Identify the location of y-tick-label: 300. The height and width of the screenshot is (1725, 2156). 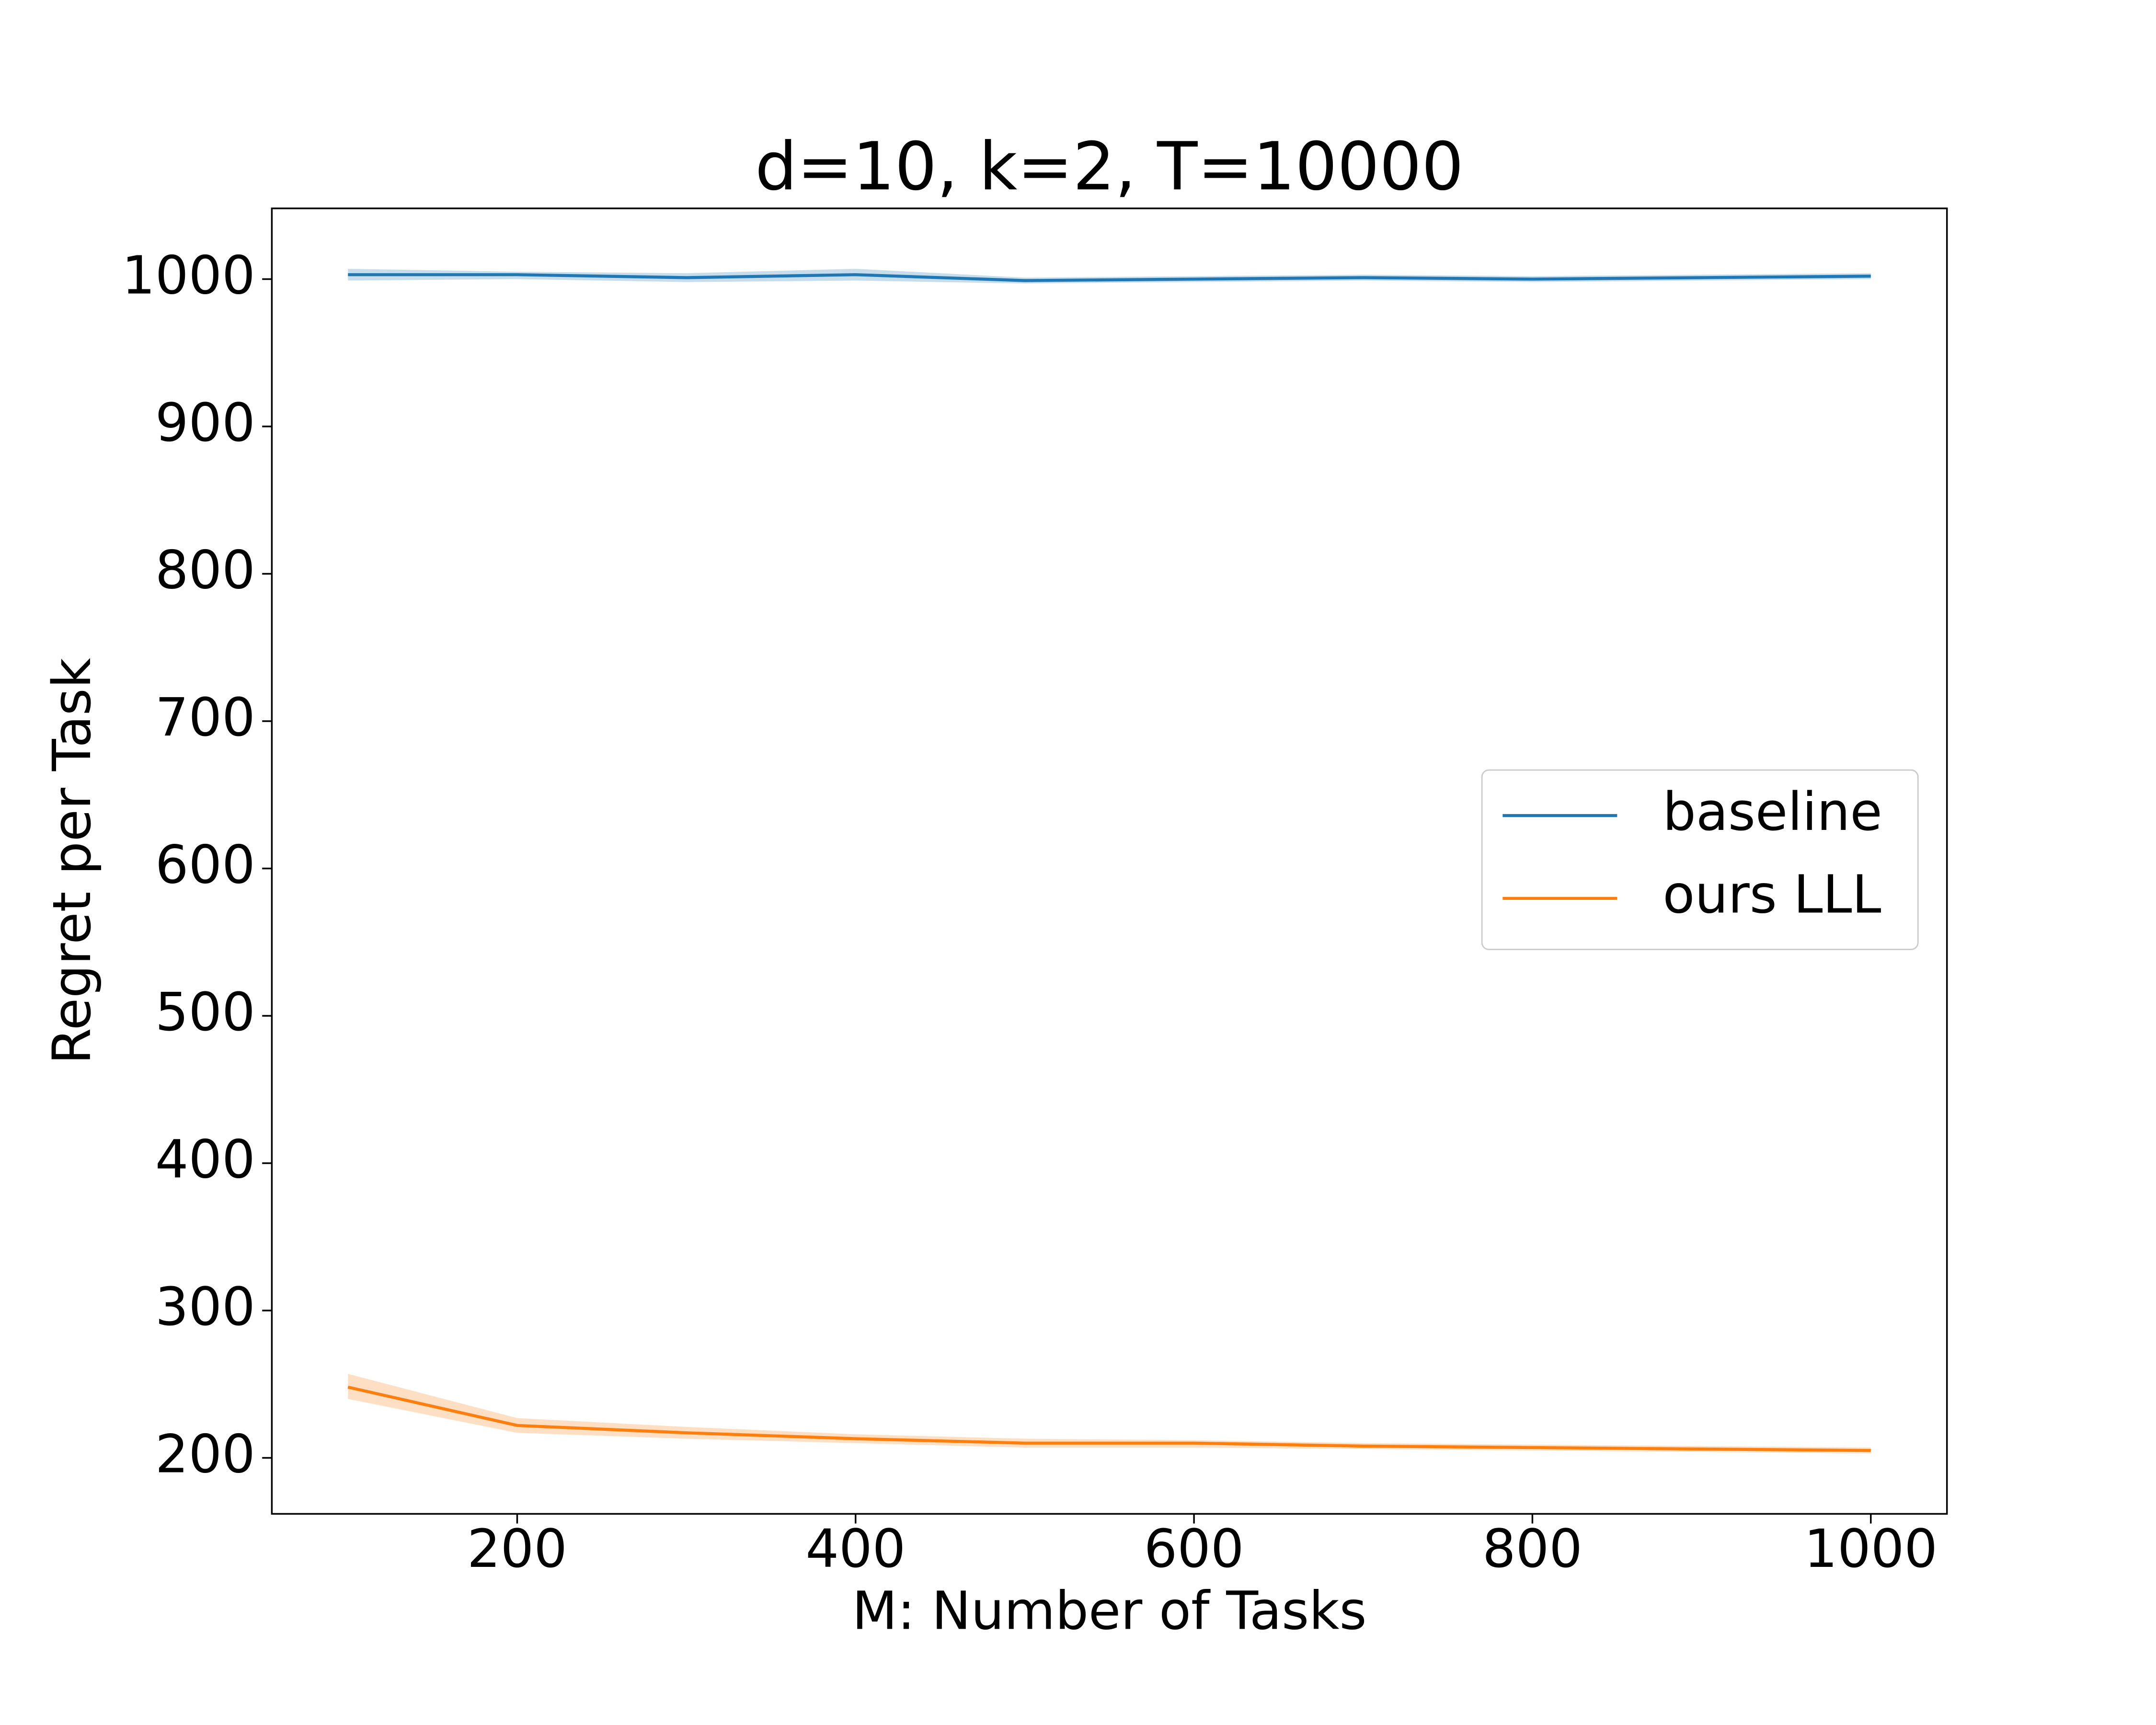
(205, 1306).